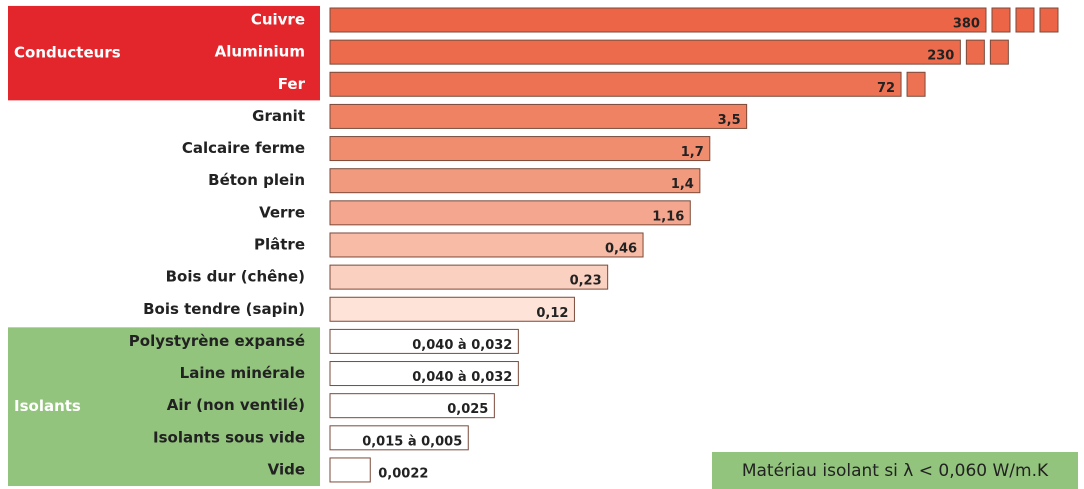 This screenshot has width=1084, height=489. What do you see at coordinates (224, 309) in the screenshot?
I see `category-label: Bois tendre (sapin)` at bounding box center [224, 309].